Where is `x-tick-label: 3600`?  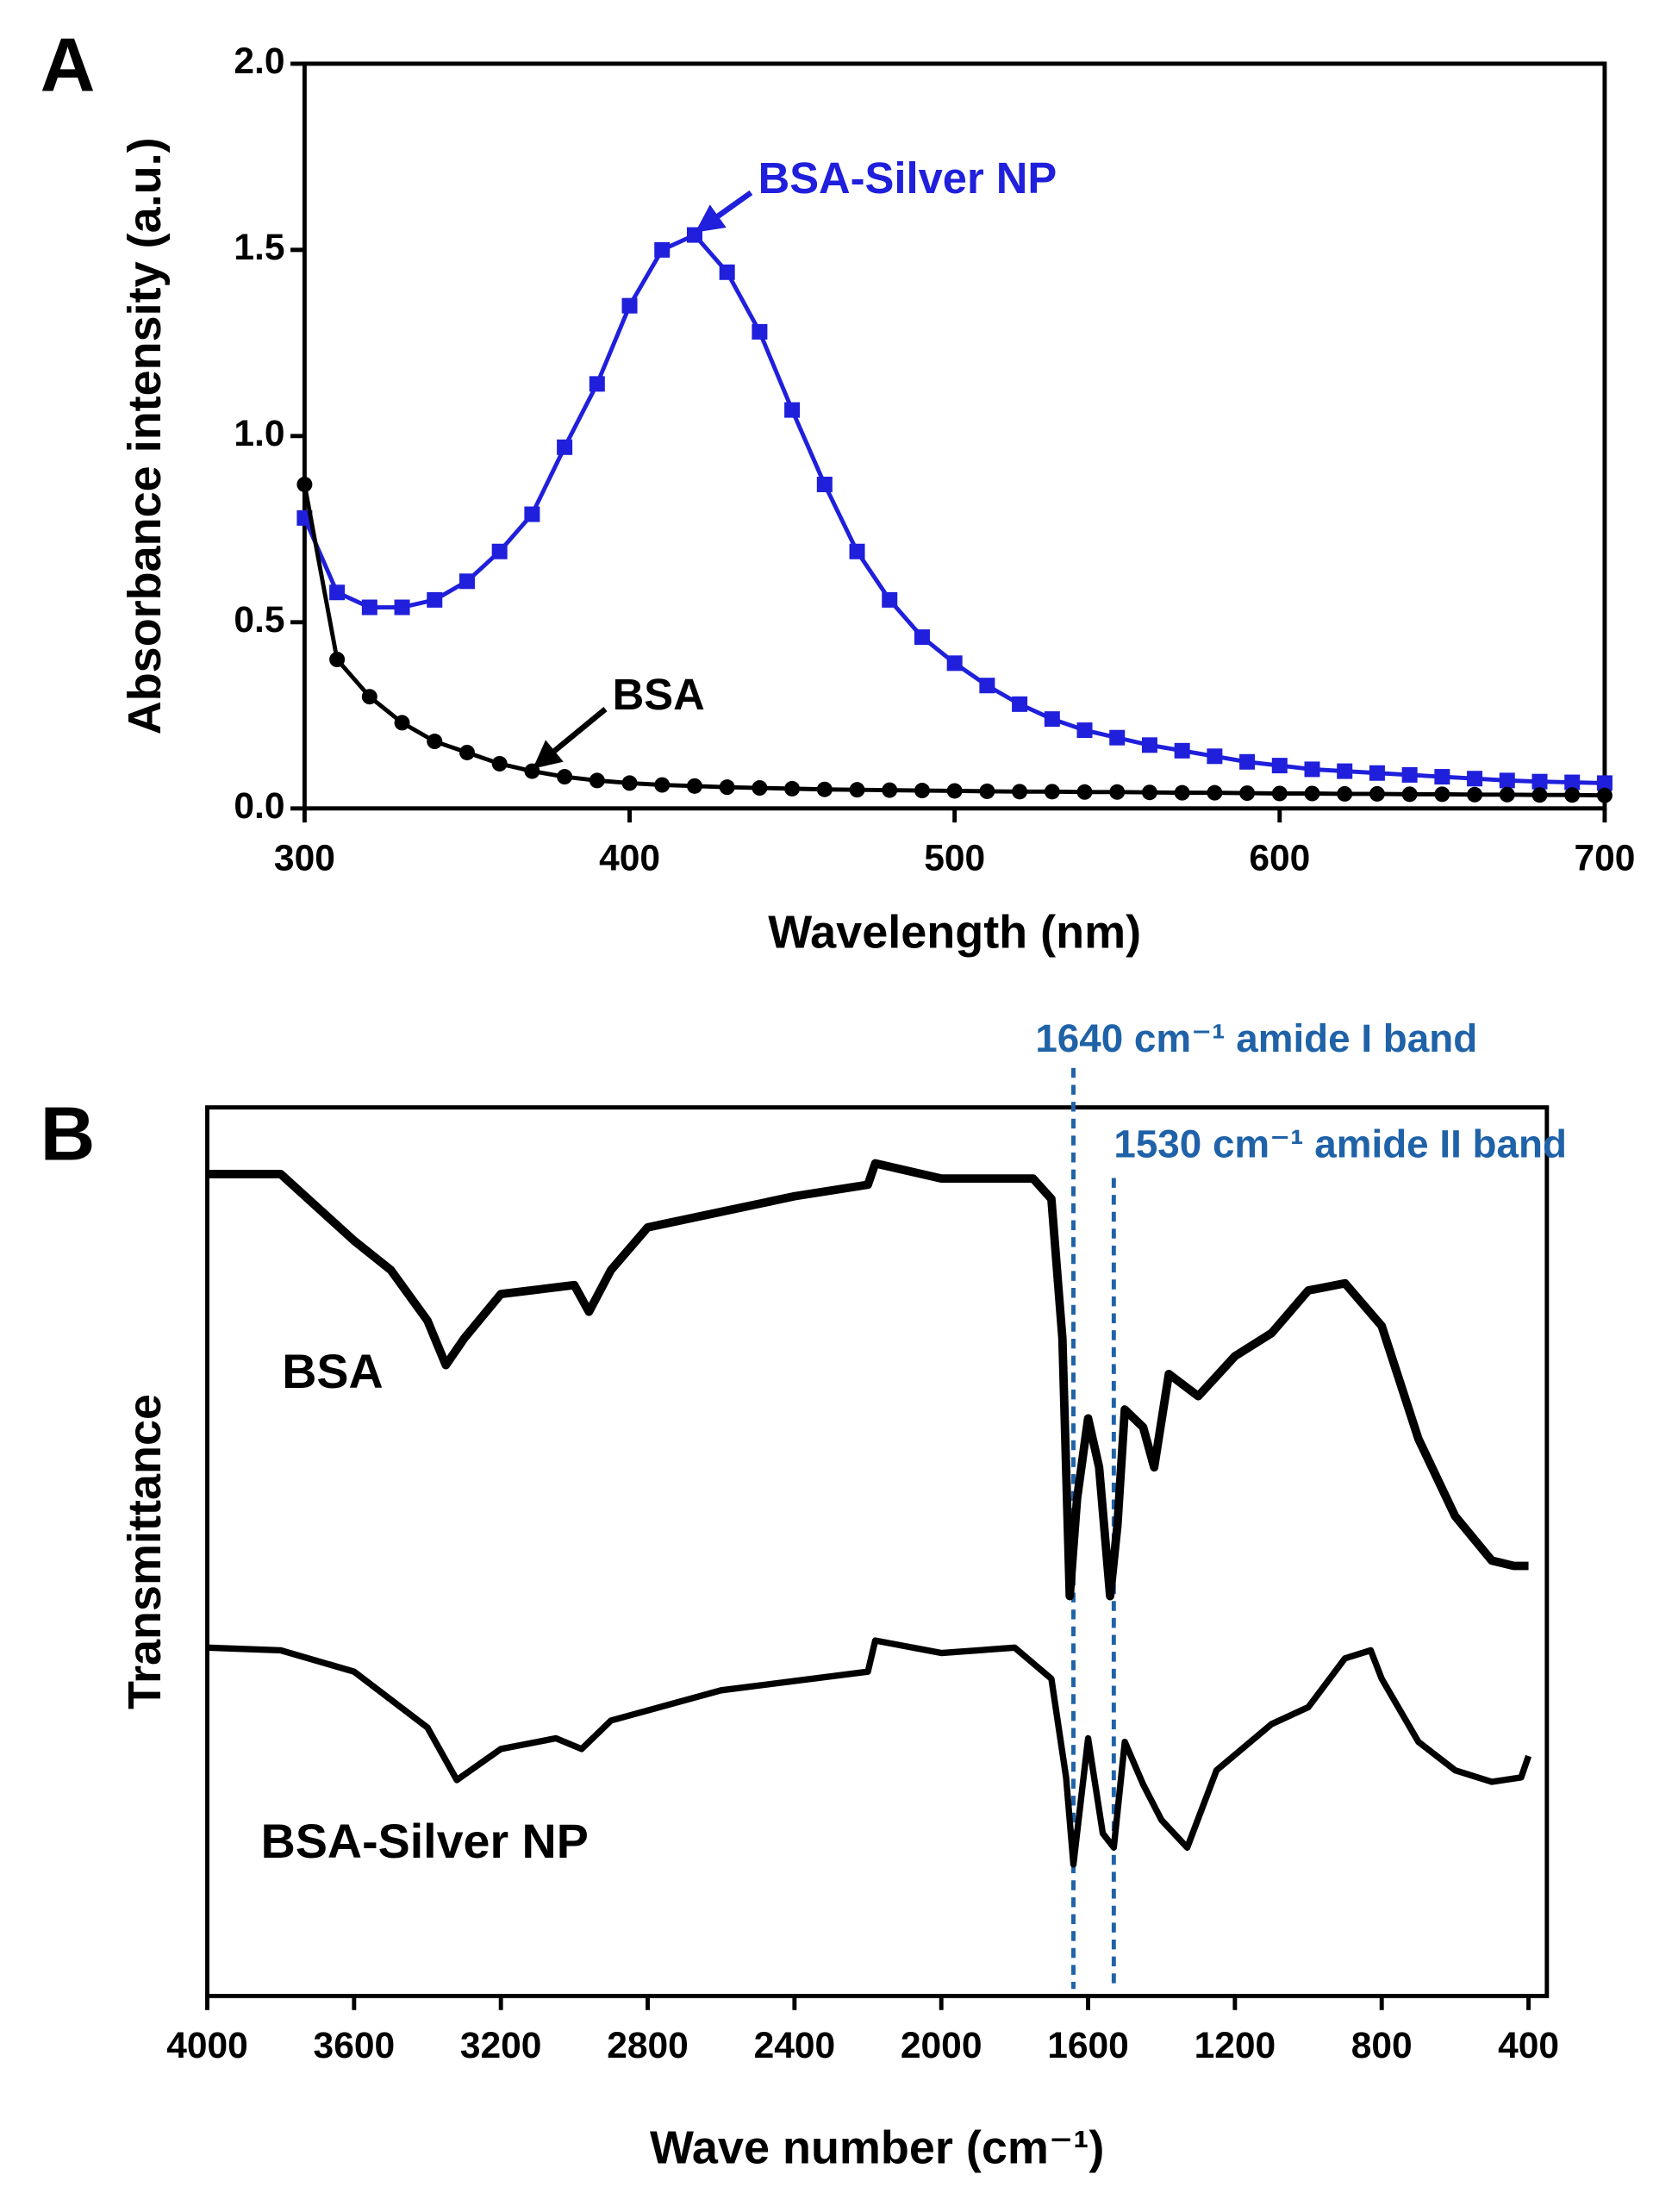 x-tick-label: 3600 is located at coordinates (355, 2045).